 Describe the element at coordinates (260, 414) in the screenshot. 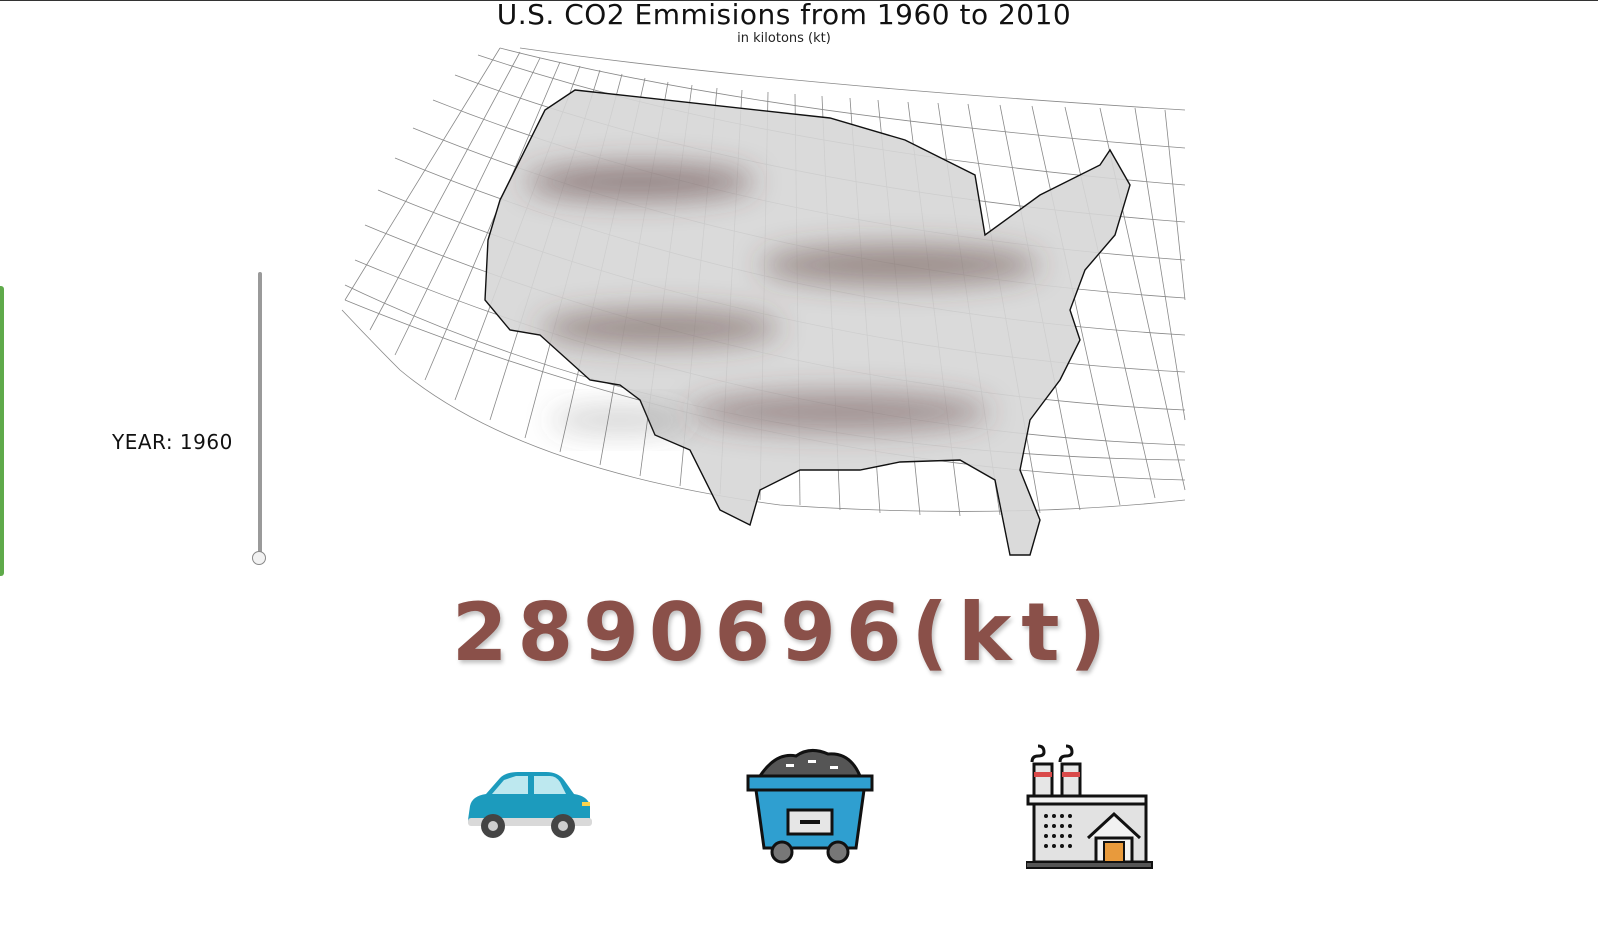

I see `year-slider` at that location.